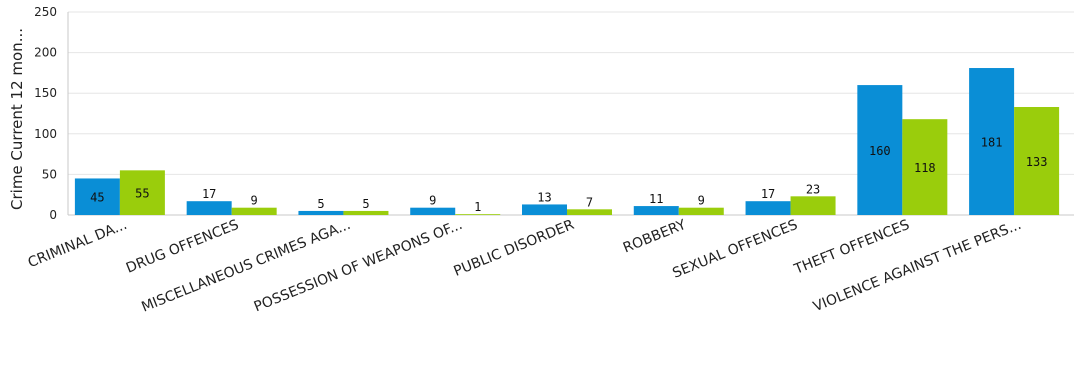 The width and height of the screenshot is (1078, 366). What do you see at coordinates (49, 174) in the screenshot?
I see `y-tick-label: 50` at bounding box center [49, 174].